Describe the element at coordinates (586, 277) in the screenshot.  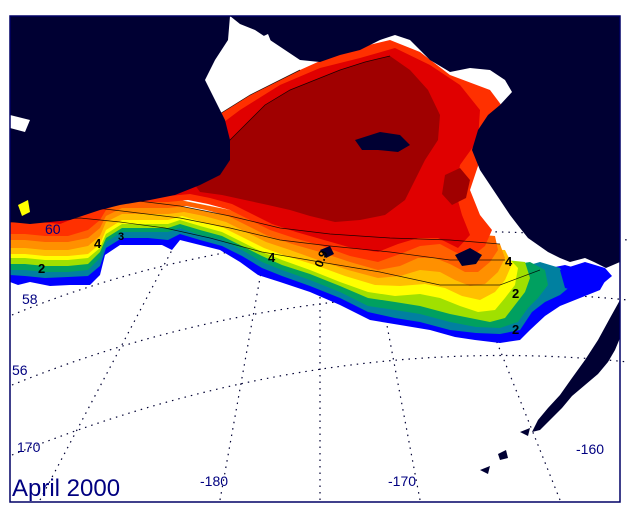
I see `ice-patch-blue-east` at that location.